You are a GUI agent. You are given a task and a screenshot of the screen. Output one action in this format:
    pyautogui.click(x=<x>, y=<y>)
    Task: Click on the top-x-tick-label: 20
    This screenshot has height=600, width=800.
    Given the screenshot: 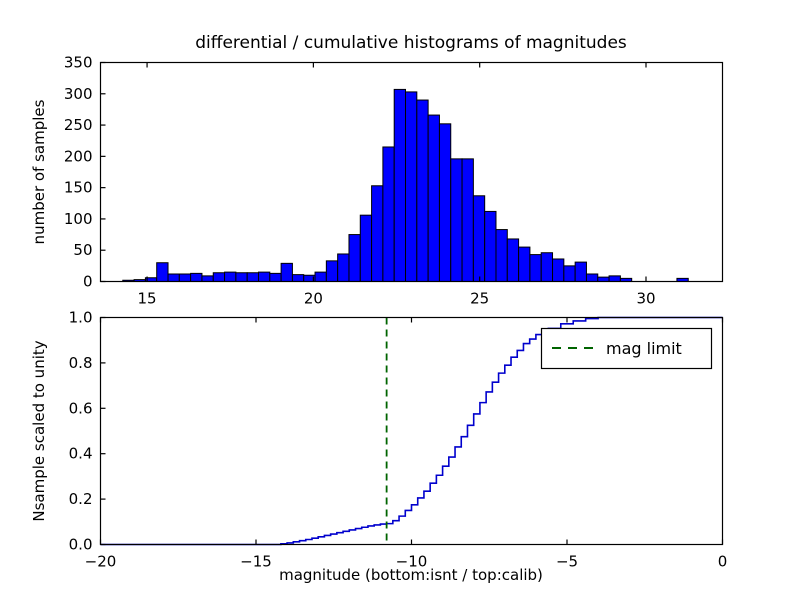 What is the action you would take?
    pyautogui.click(x=313, y=299)
    